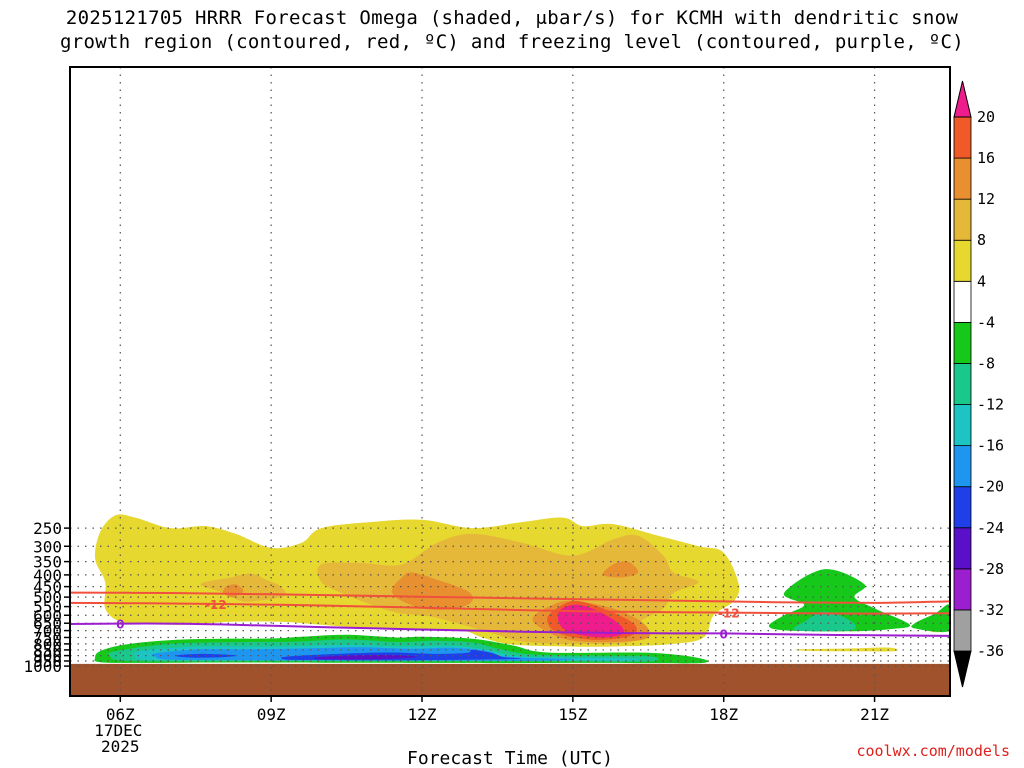 The image size is (1024, 768). What do you see at coordinates (724, 634) in the screenshot?
I see `contour-label-3: 0` at bounding box center [724, 634].